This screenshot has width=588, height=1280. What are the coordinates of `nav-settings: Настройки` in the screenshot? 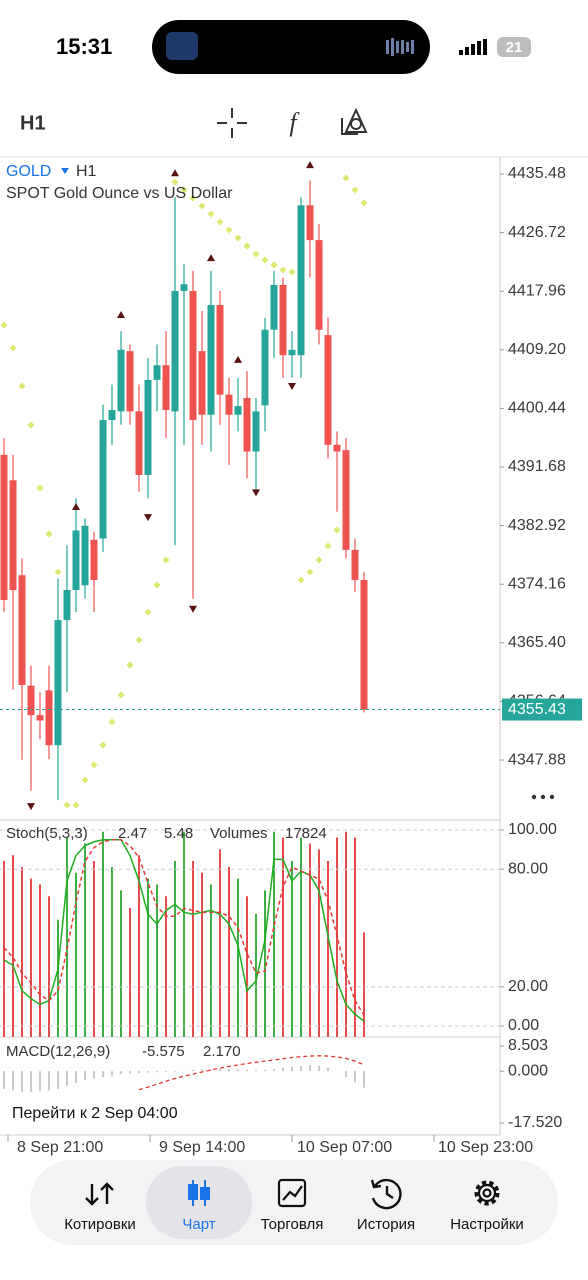 It's located at (487, 1206).